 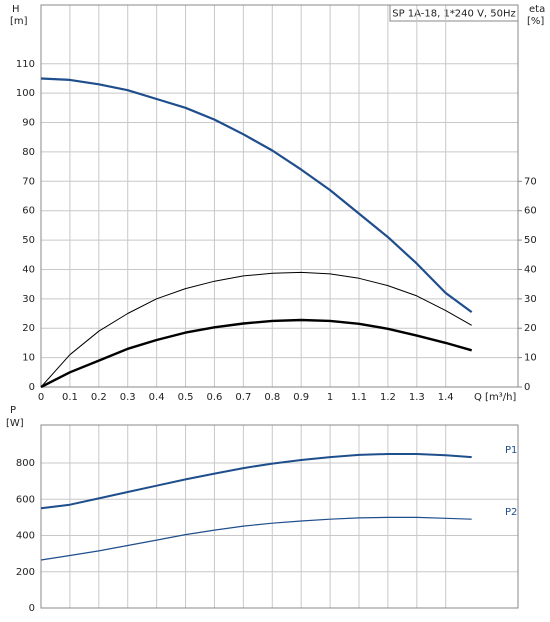 What do you see at coordinates (28, 211) in the screenshot?
I see `y-tick-label: 60` at bounding box center [28, 211].